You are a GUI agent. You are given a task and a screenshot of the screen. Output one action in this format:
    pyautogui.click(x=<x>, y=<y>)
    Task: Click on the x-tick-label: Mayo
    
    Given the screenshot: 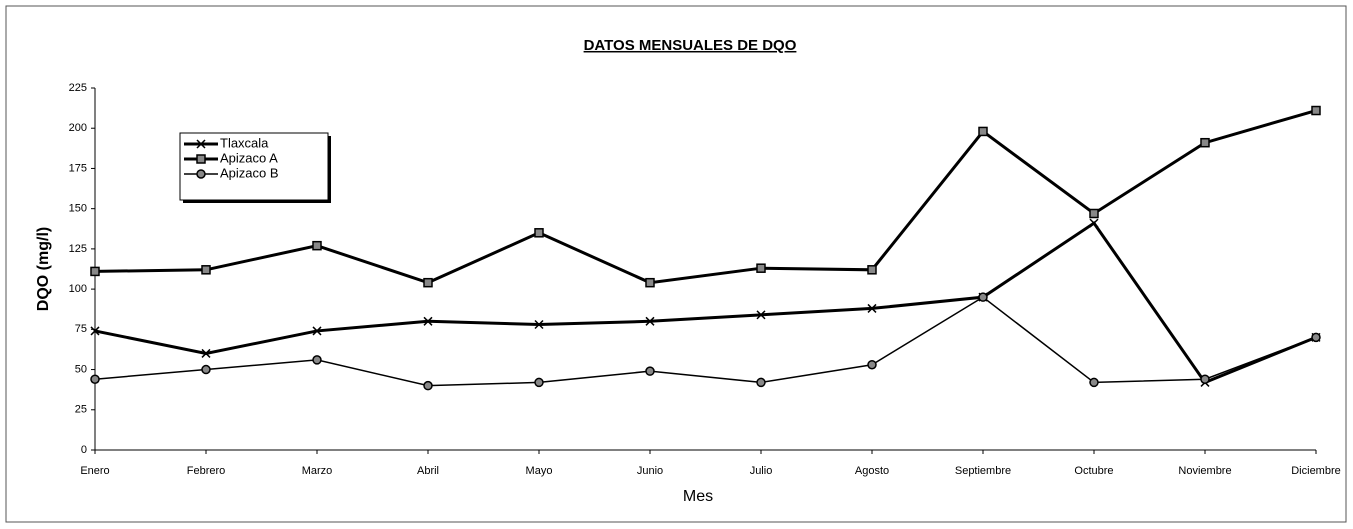 What is the action you would take?
    pyautogui.click(x=539, y=471)
    